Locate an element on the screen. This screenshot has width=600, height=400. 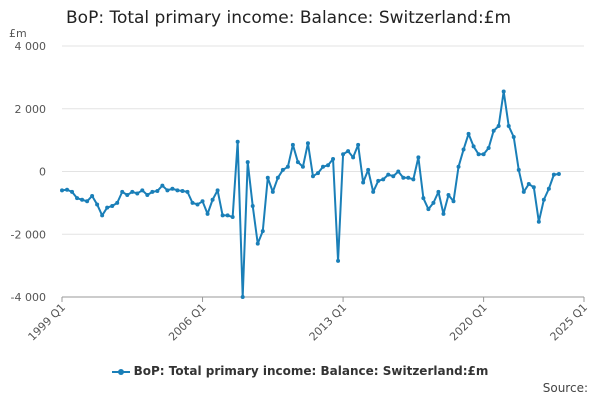
source-label: Source: is located at coordinates (565, 388).